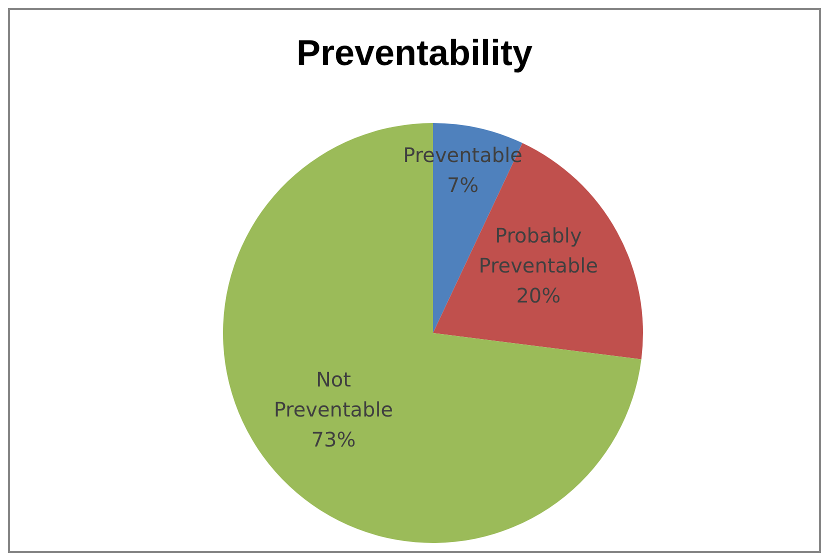 The width and height of the screenshot is (829, 559). I want to click on chart-title: Preventability, so click(414, 53).